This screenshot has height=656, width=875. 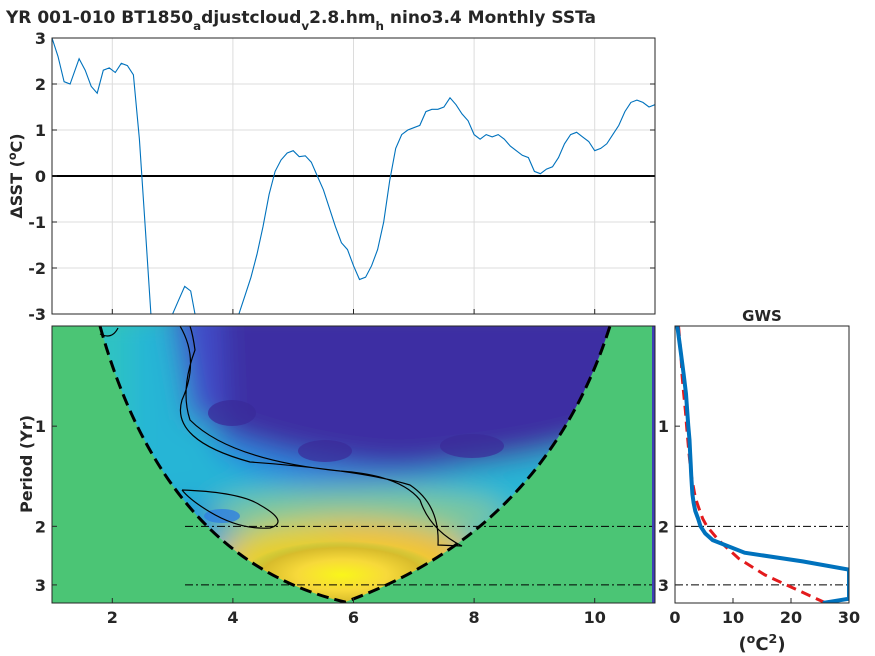 What do you see at coordinates (112, 617) in the screenshot?
I see `x-tick-label: 2` at bounding box center [112, 617].